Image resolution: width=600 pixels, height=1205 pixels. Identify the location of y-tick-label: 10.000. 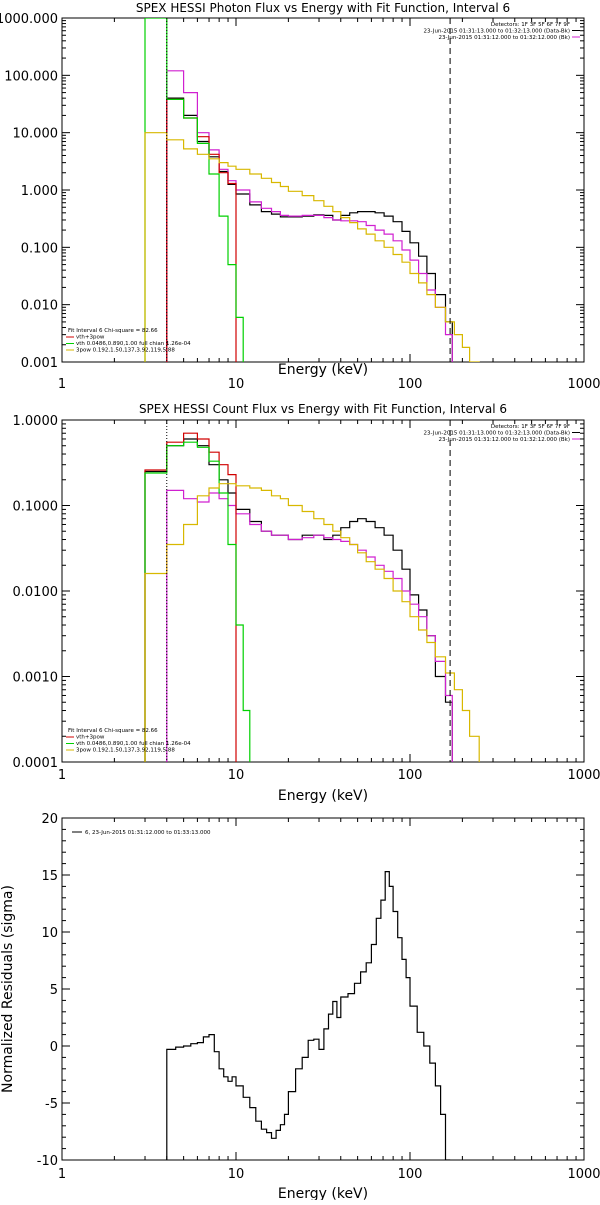
(36, 134).